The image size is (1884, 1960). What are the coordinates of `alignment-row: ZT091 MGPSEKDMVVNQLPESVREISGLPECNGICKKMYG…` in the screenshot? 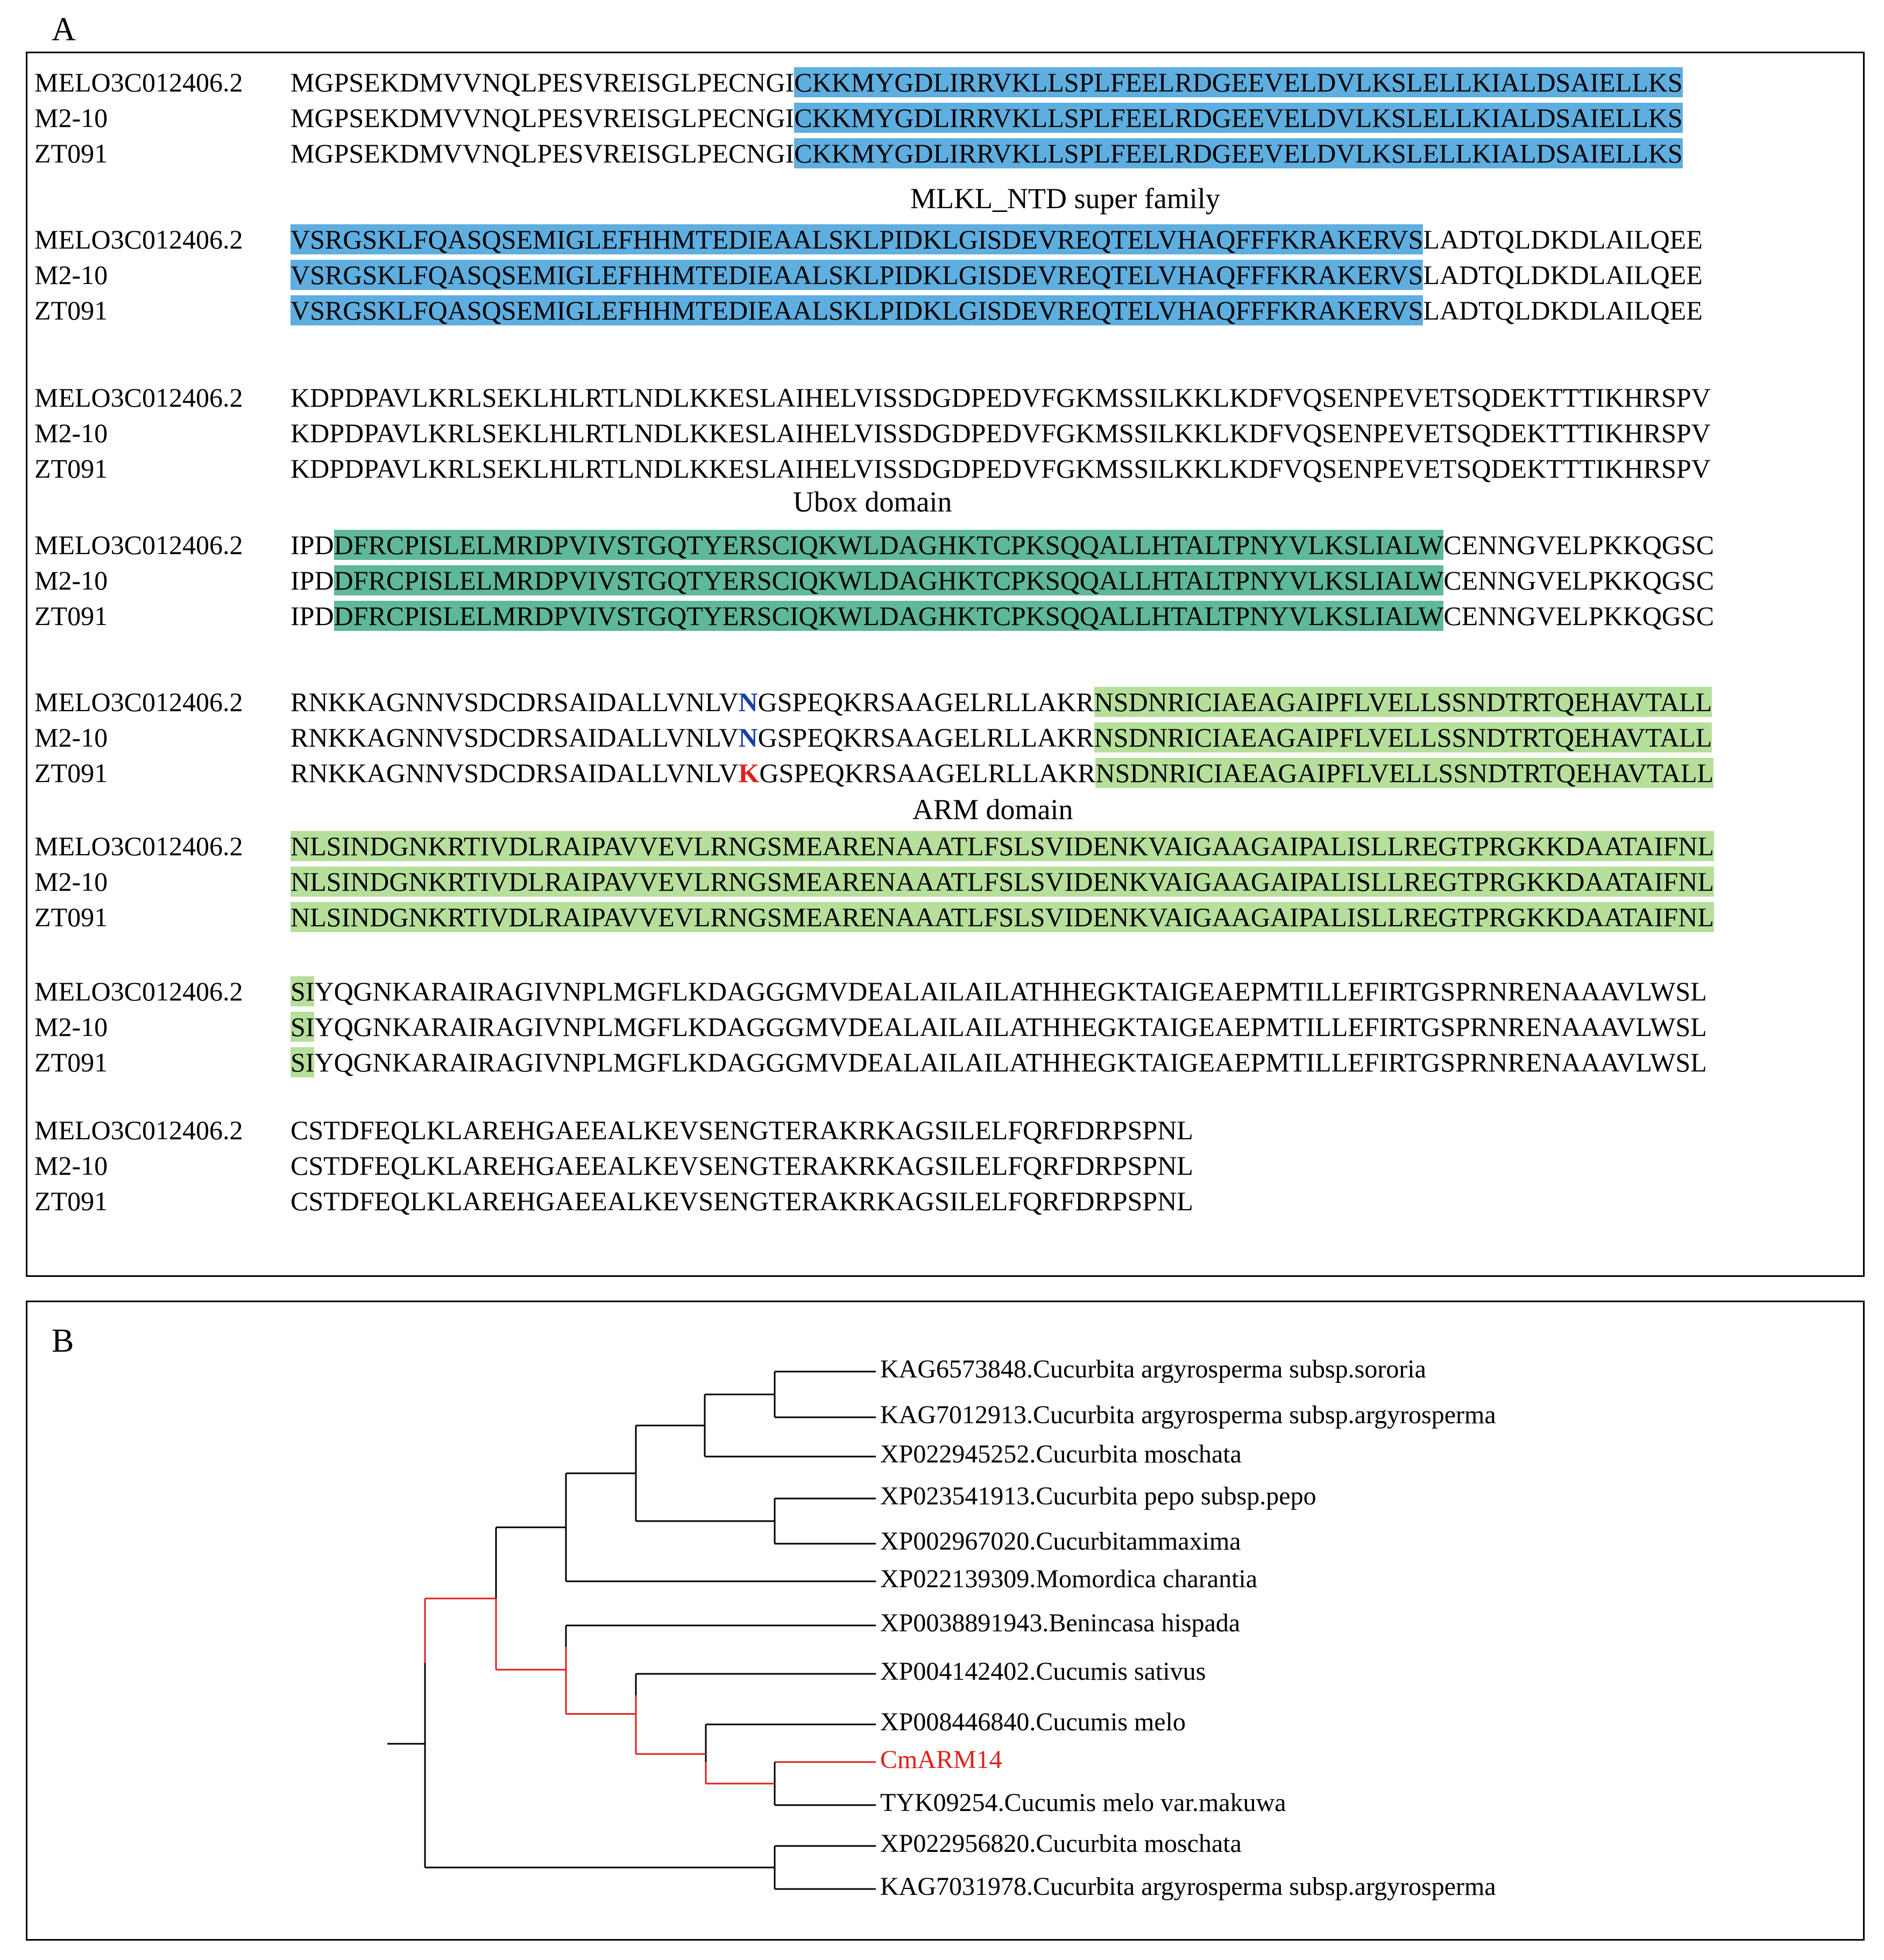 It's located at (942, 154).